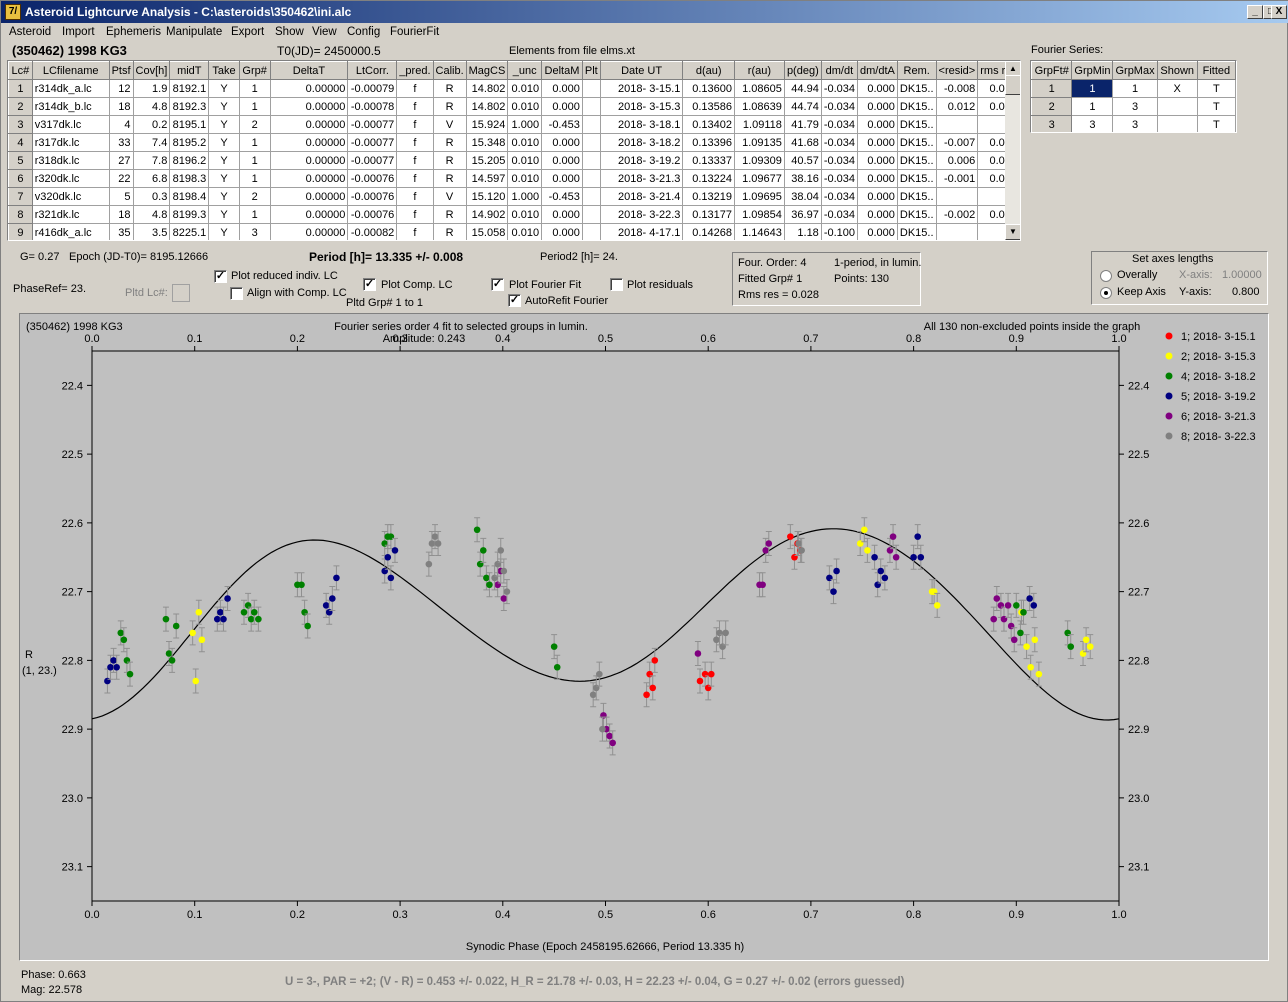 This screenshot has width=1288, height=1002. I want to click on fourier-row-header: 1, so click(1052, 88).